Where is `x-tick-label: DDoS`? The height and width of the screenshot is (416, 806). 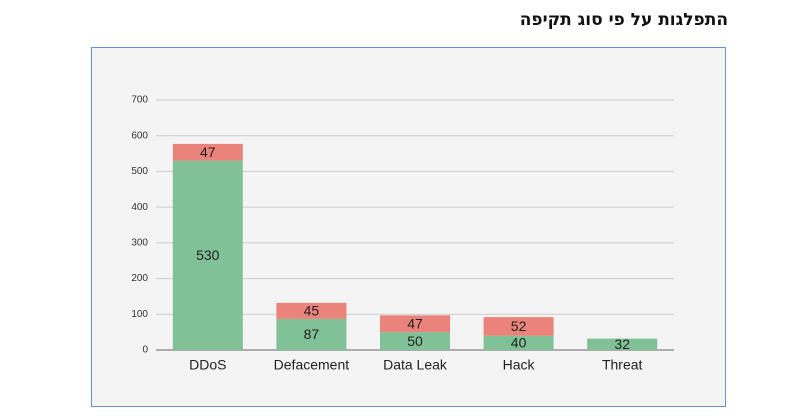 x-tick-label: DDoS is located at coordinates (207, 365).